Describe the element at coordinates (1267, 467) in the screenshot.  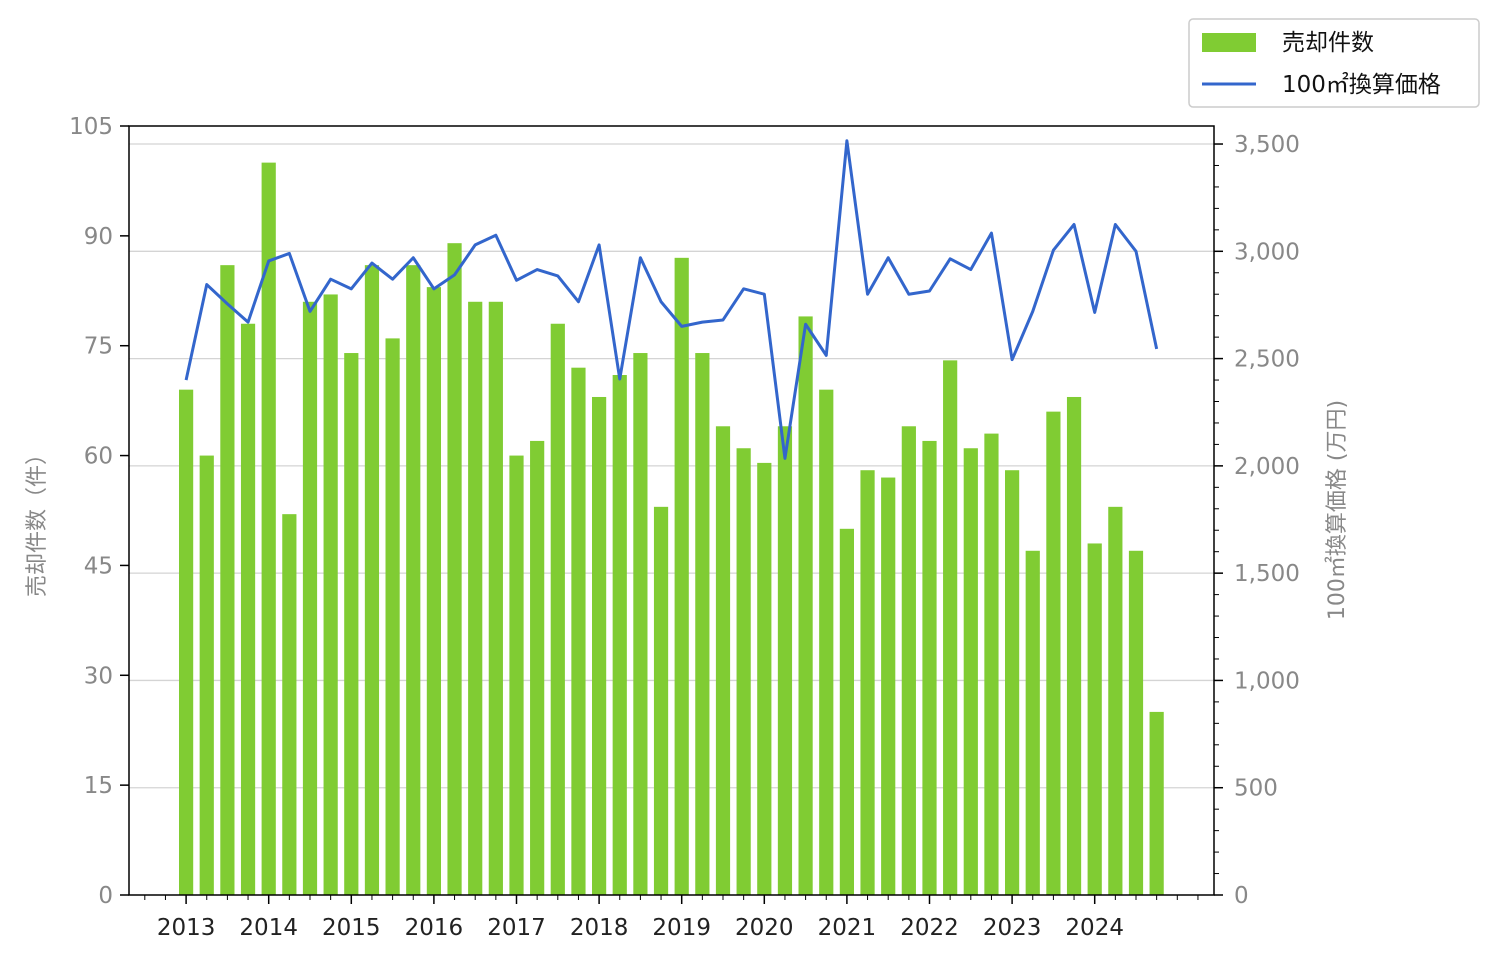
I see `right-tick-label: 2,000` at that location.